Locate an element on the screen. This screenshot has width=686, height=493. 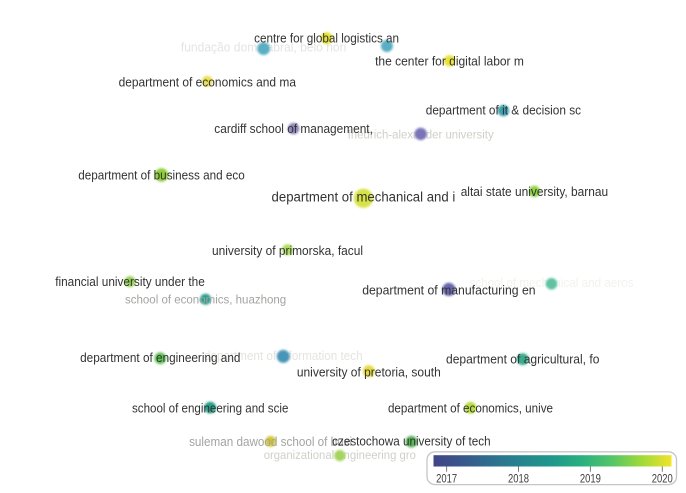
svg-text: 2018 is located at coordinates (518, 478).